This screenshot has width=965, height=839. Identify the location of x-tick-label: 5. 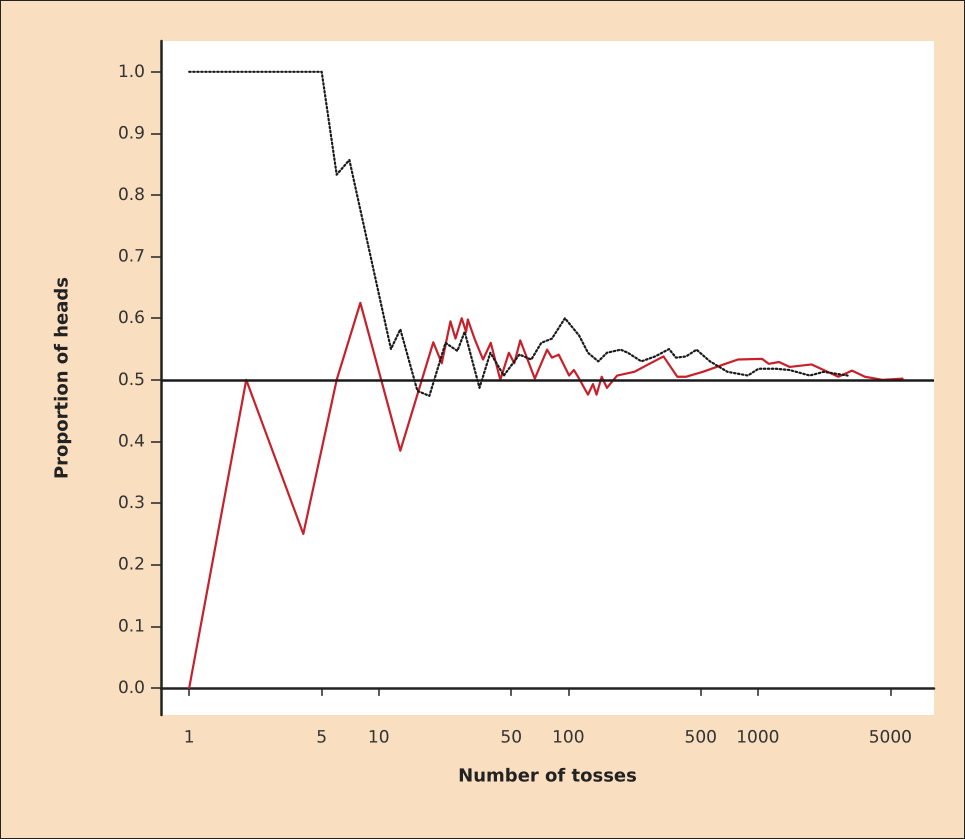
(322, 738).